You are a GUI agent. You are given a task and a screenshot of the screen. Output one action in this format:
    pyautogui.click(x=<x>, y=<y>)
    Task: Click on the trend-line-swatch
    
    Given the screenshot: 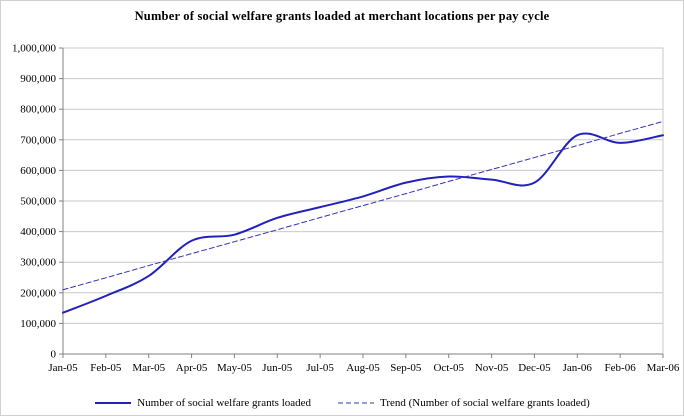 What is the action you would take?
    pyautogui.click(x=356, y=403)
    